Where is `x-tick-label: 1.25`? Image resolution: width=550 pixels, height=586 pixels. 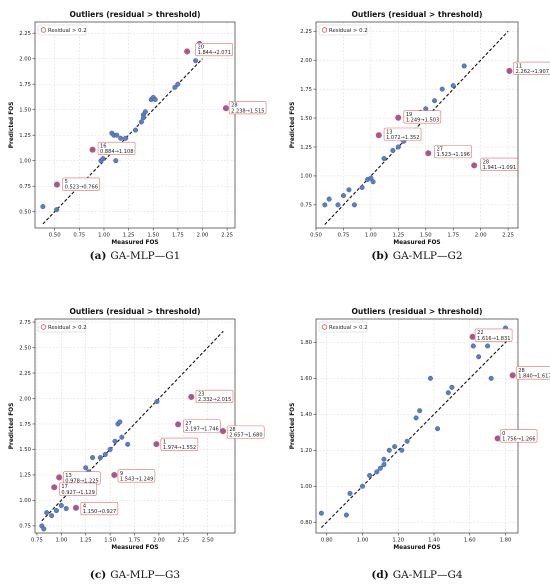 x-tick-label: 1.25 is located at coordinates (129, 236).